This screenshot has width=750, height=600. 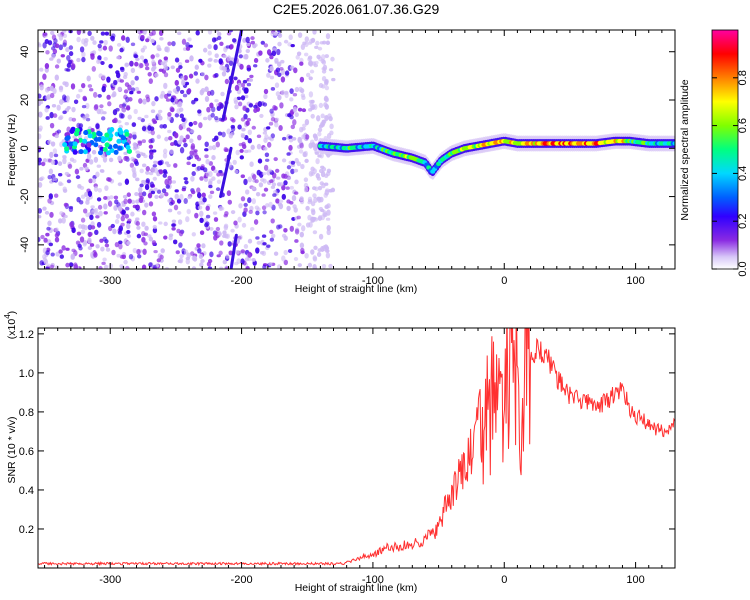 What do you see at coordinates (110, 281) in the screenshot?
I see `spectrogram-x-tick-label: -300` at bounding box center [110, 281].